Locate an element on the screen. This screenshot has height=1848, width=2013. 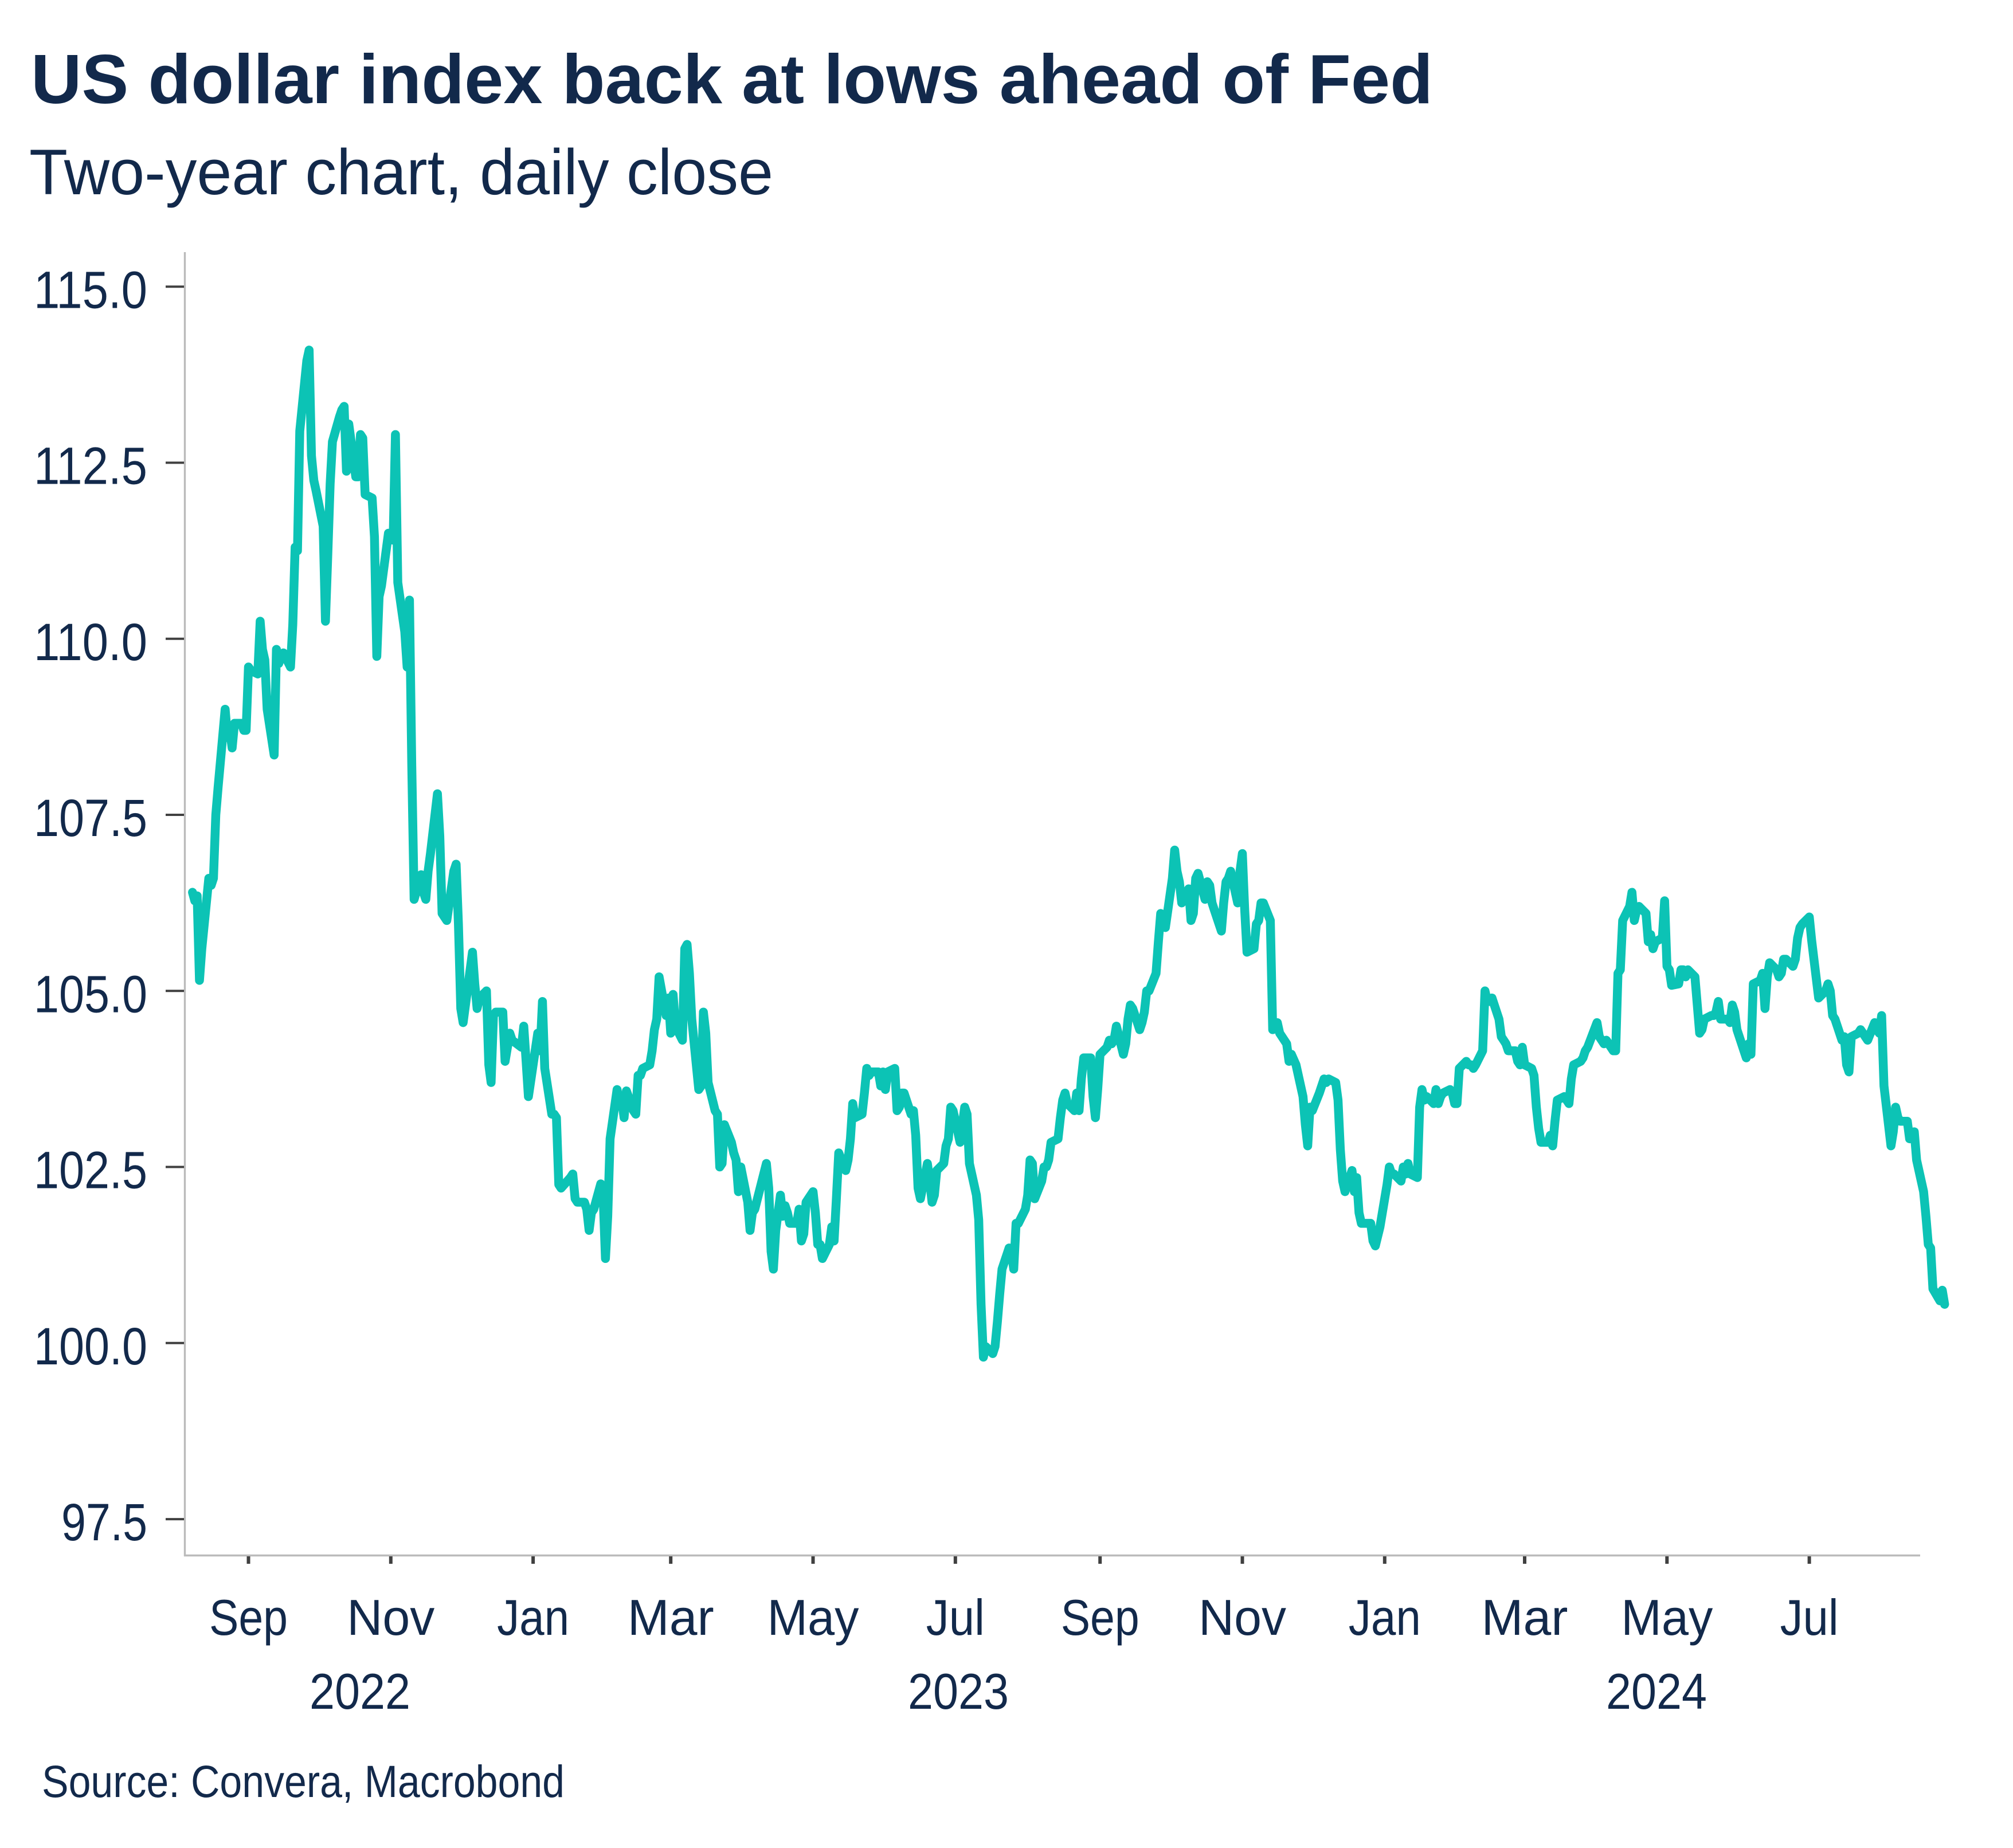
svg-text: 105.0 is located at coordinates (90, 994).